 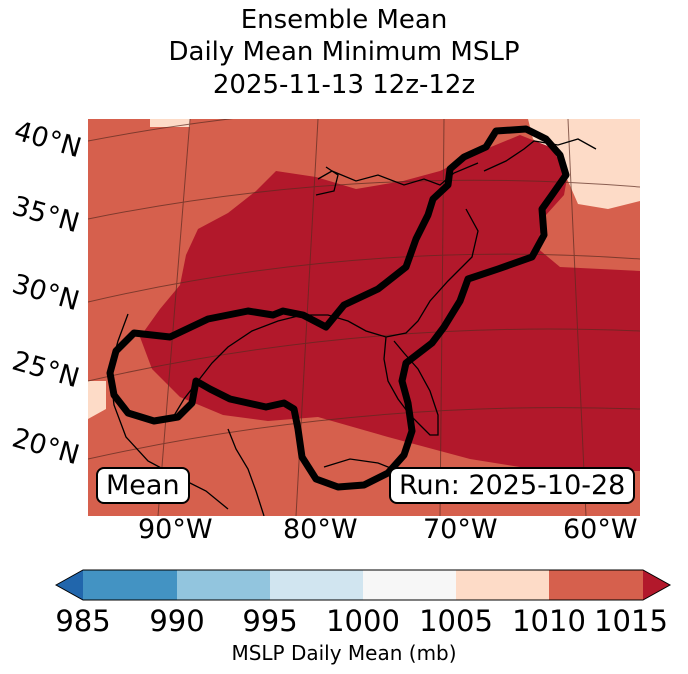 What do you see at coordinates (456, 621) in the screenshot?
I see `colorbar-tick-1005: 1005` at bounding box center [456, 621].